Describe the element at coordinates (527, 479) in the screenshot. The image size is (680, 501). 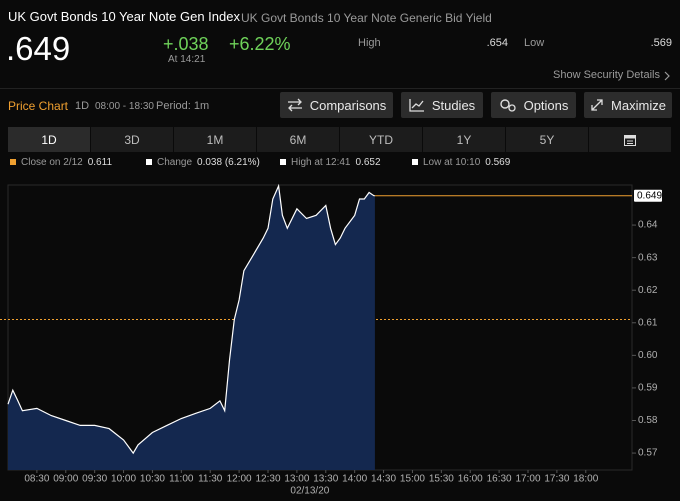
I see `x-tick-label: 17:00` at that location.